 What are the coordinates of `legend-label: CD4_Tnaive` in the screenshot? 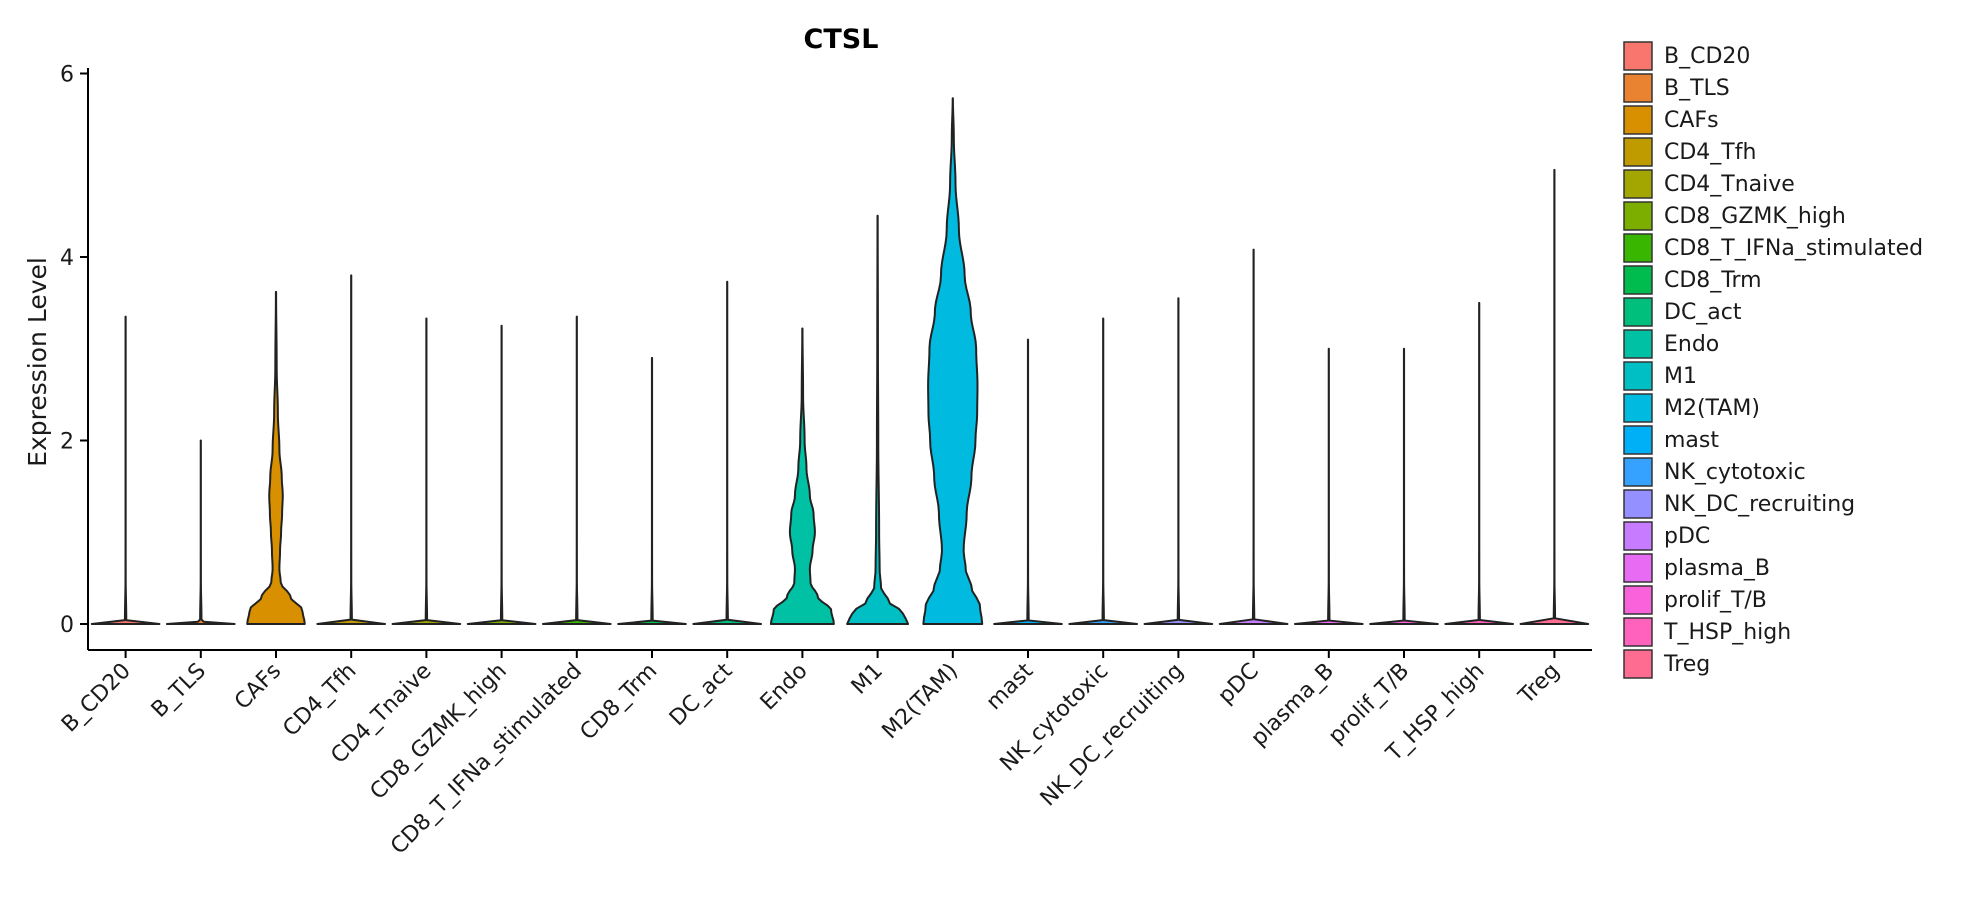 It's located at (1729, 184).